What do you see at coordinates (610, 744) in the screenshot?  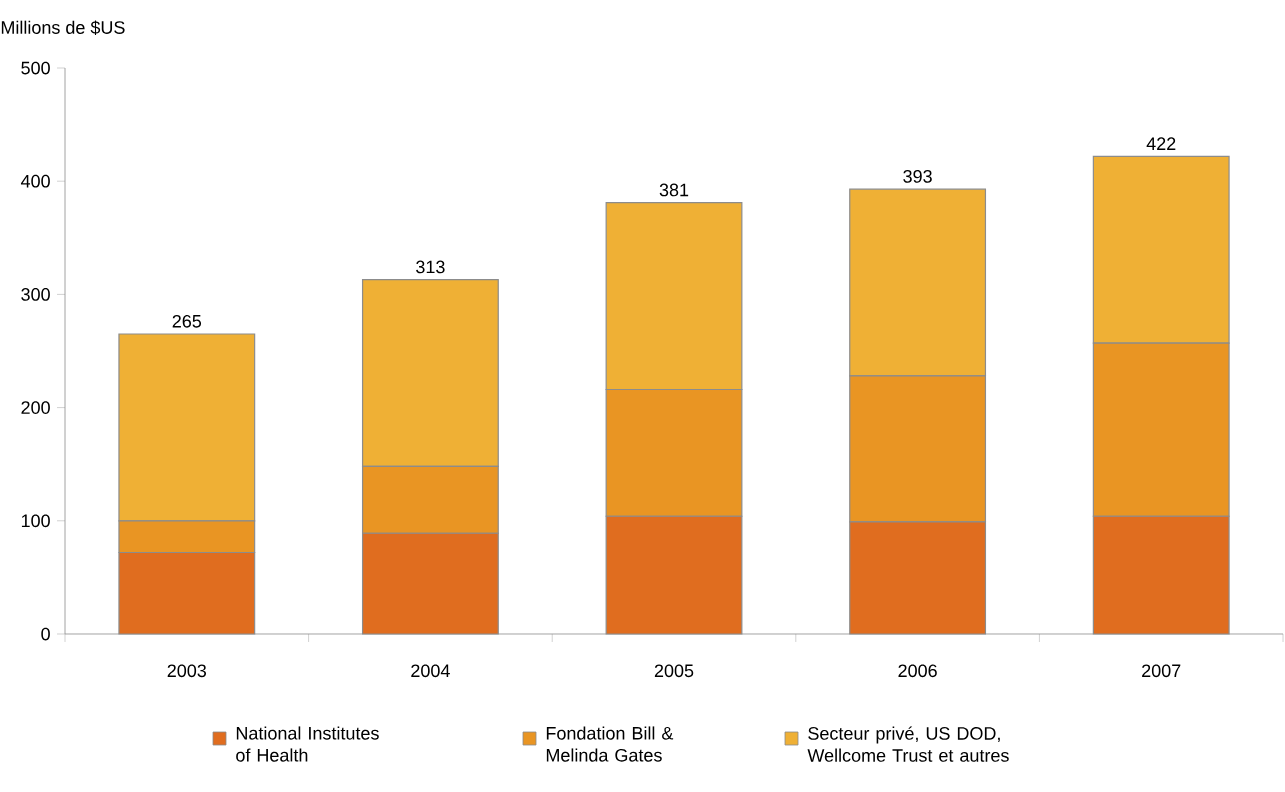 I see `legend-label: Fondation Bill & Melinda Gates` at bounding box center [610, 744].